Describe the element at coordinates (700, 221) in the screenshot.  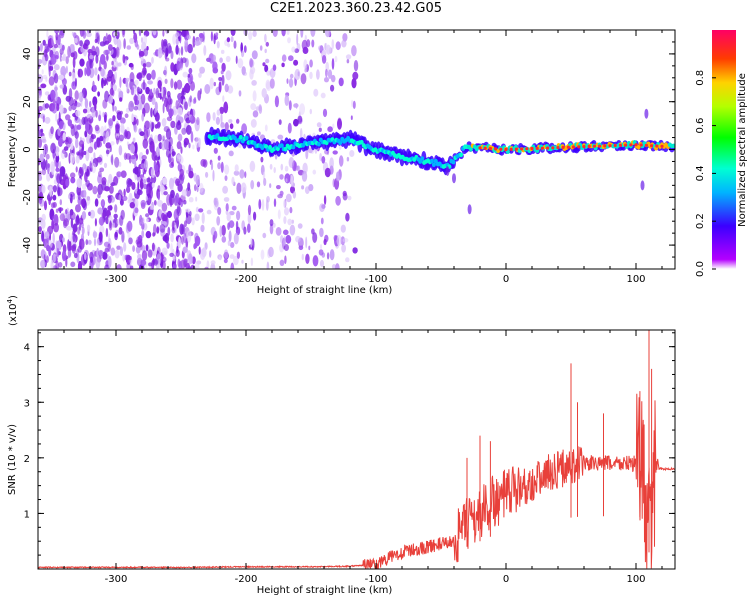
I see `colorbar-tick-label: 0.2` at that location.